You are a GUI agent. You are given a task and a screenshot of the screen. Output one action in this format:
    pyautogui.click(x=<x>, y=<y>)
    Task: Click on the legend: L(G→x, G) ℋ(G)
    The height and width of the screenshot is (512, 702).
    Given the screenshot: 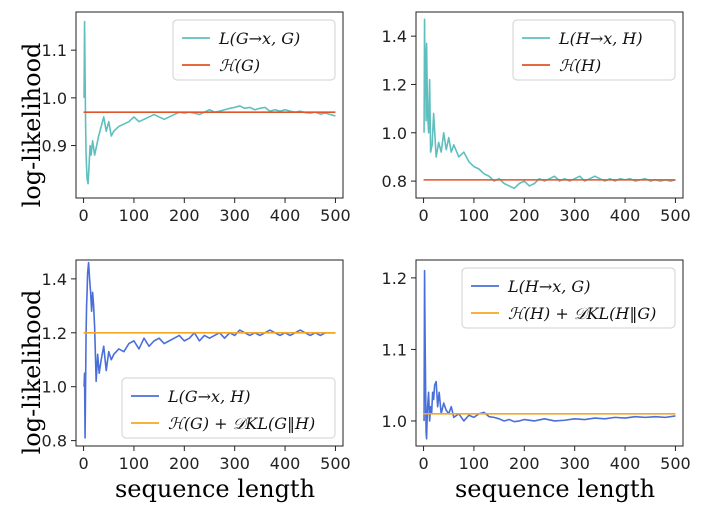 What is the action you would take?
    pyautogui.click(x=254, y=50)
    